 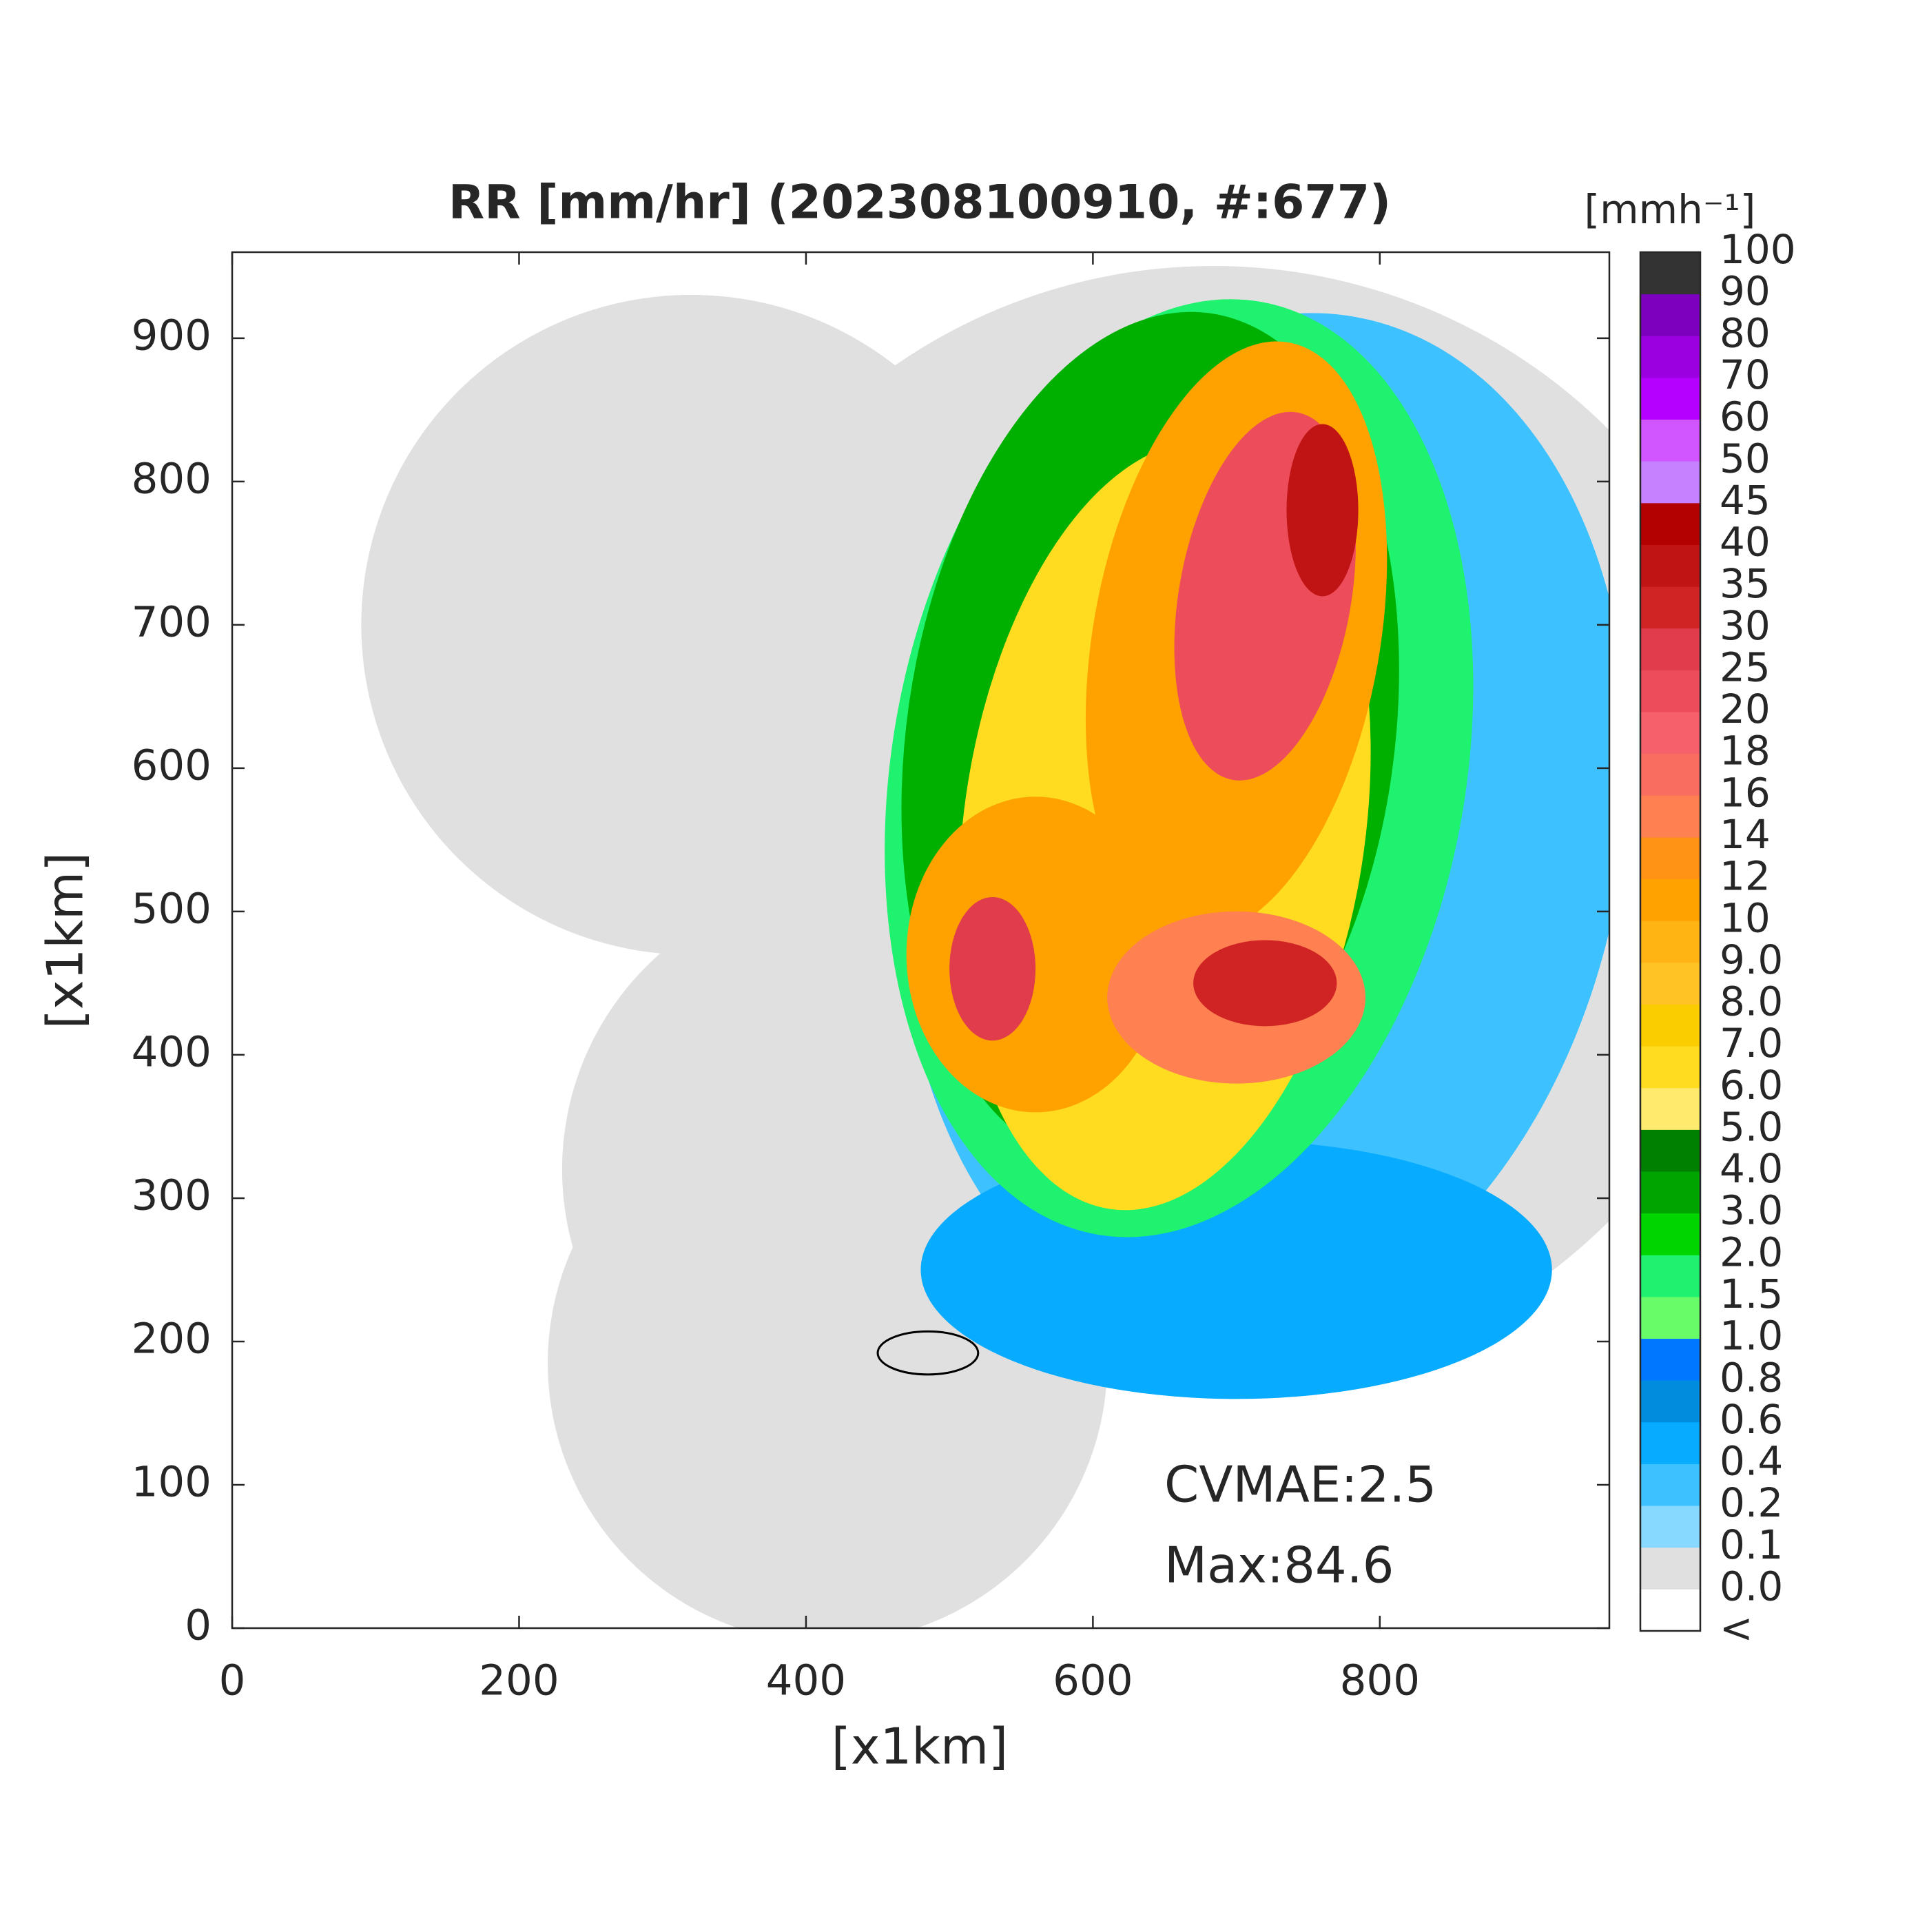 I want to click on y-tick-label: 900, so click(x=172, y=335).